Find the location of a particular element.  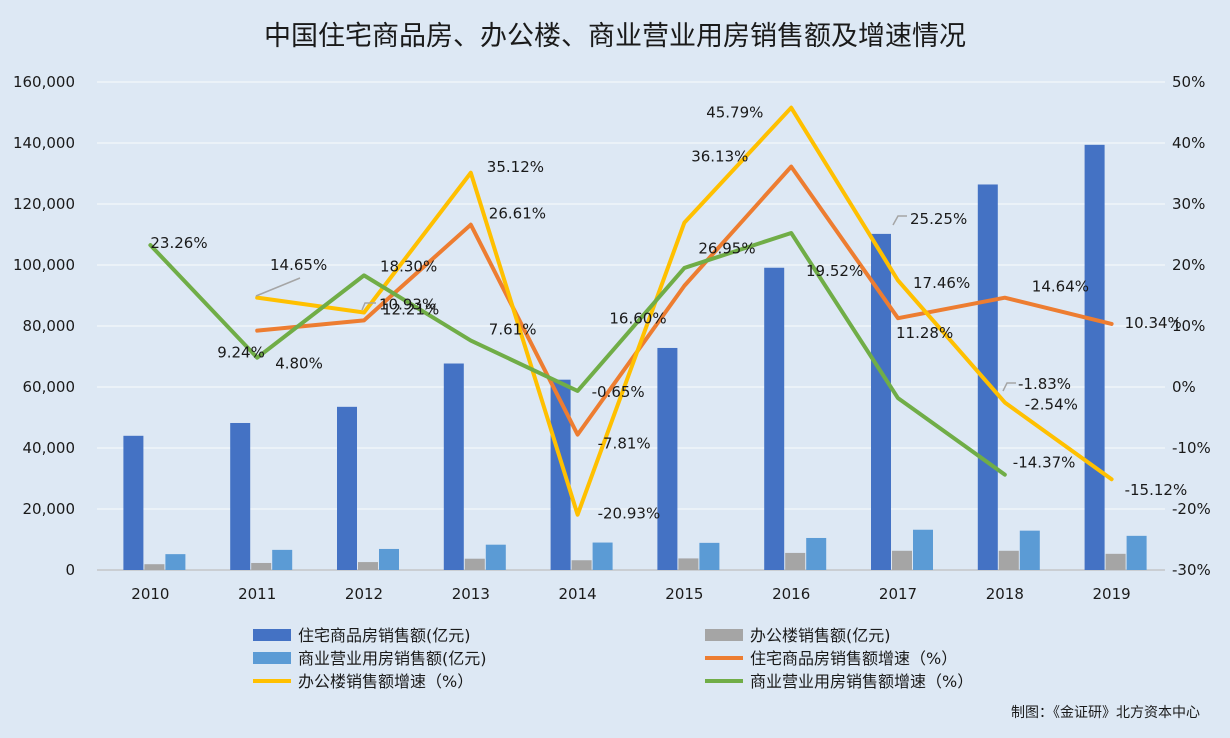

data-label: 19.52% is located at coordinates (834, 271).